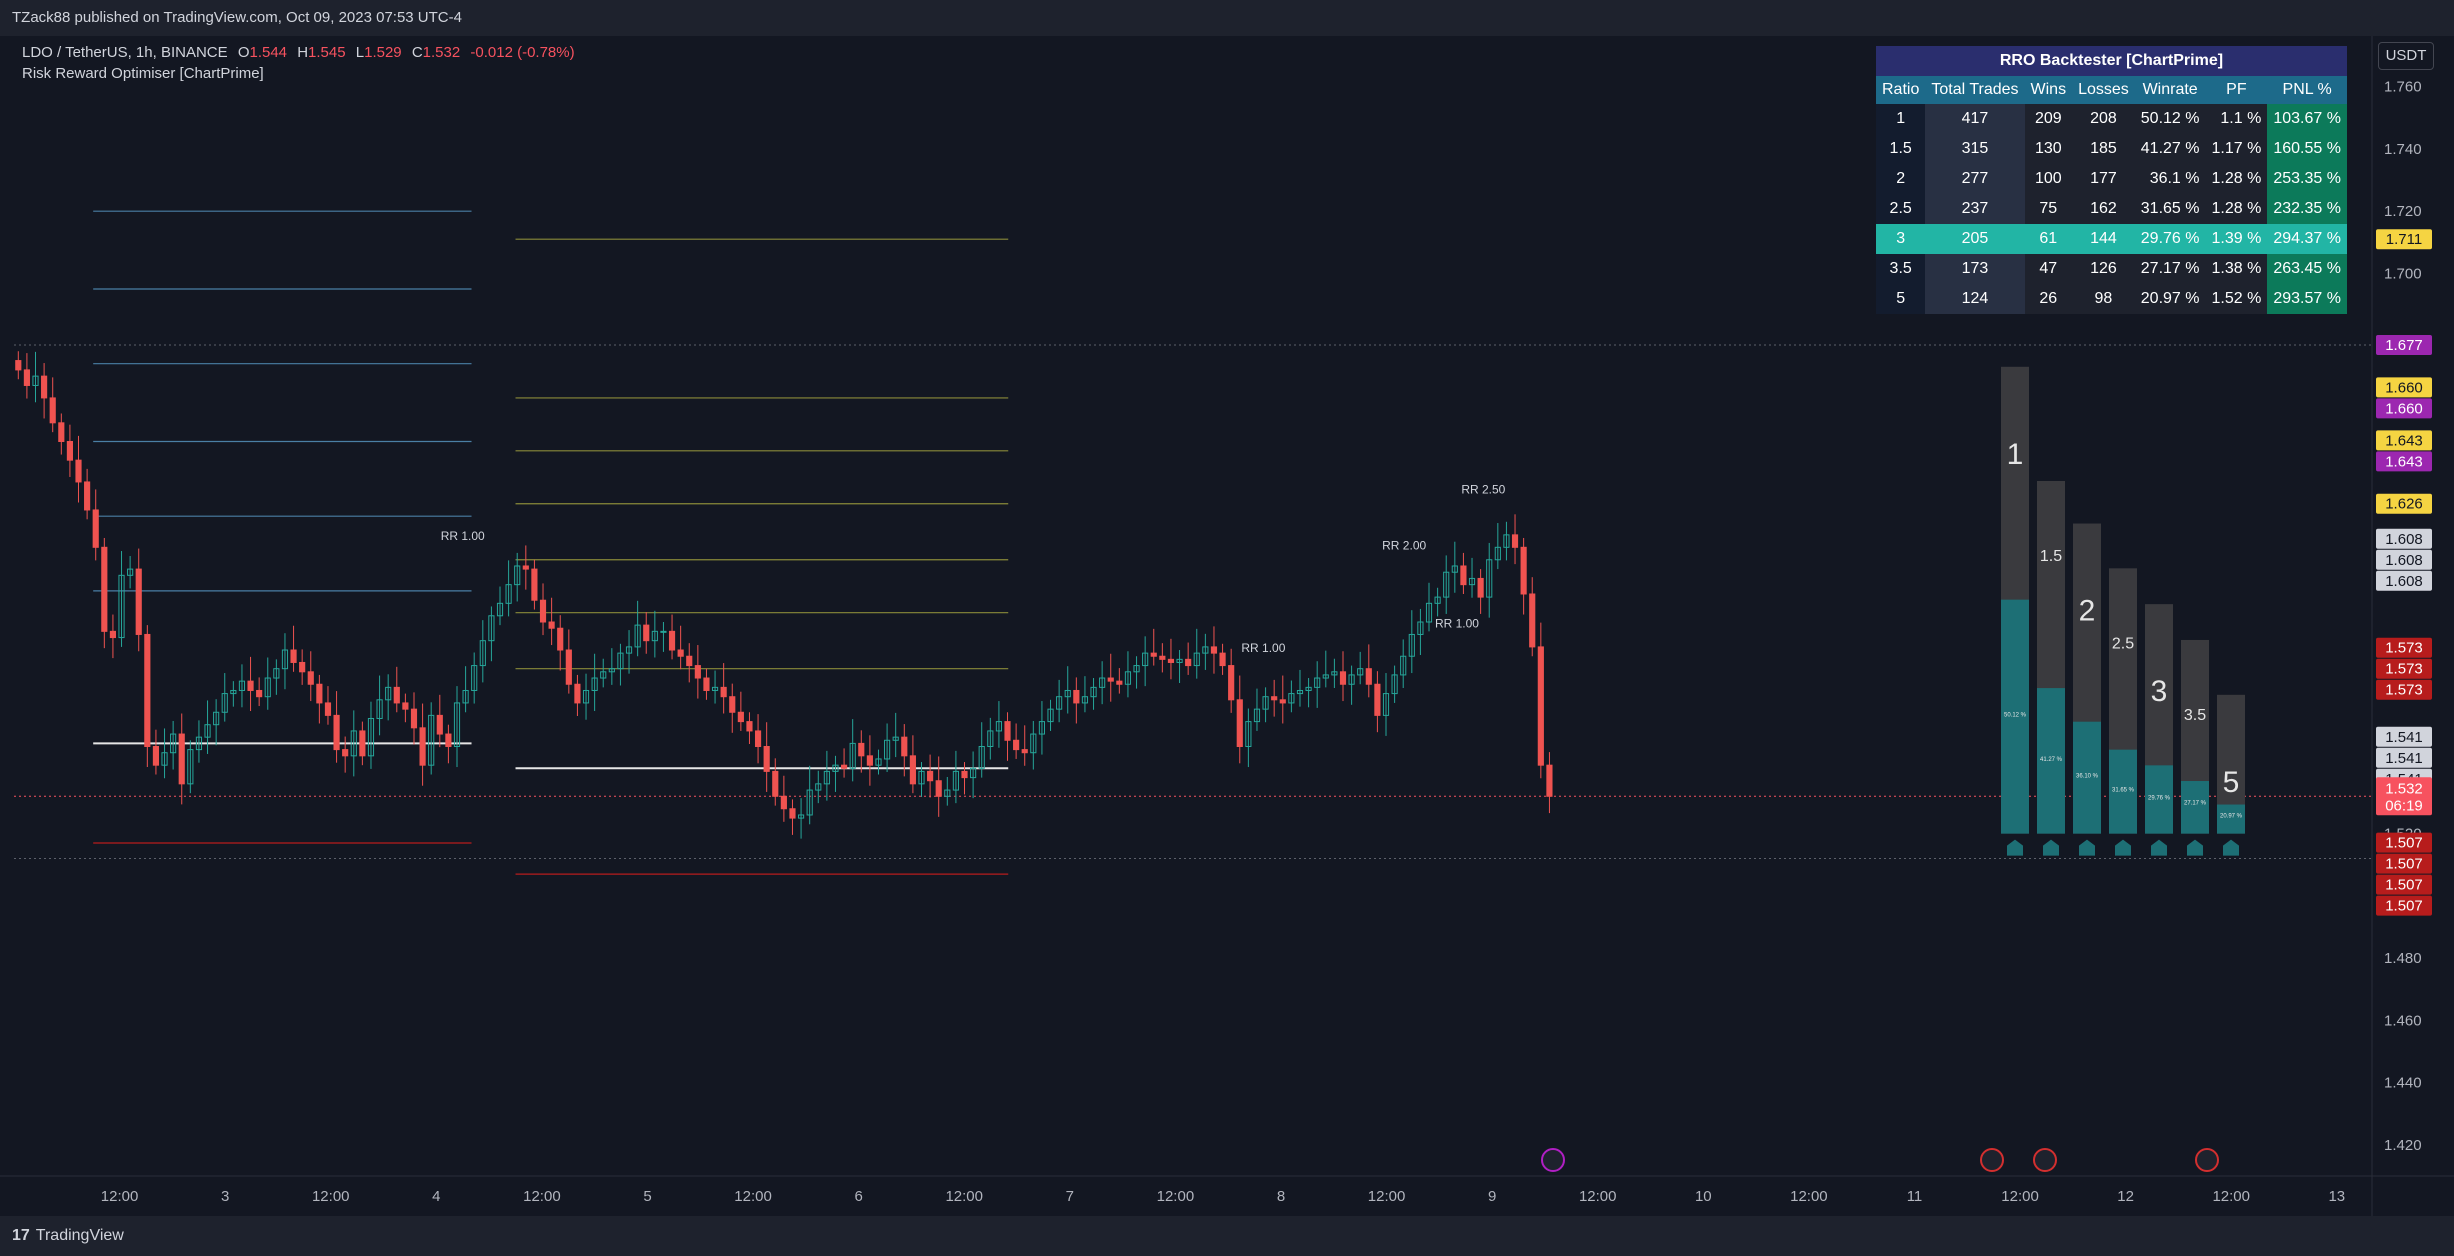  Describe the element at coordinates (647, 1196) in the screenshot. I see `x-tick-label: 5` at that location.